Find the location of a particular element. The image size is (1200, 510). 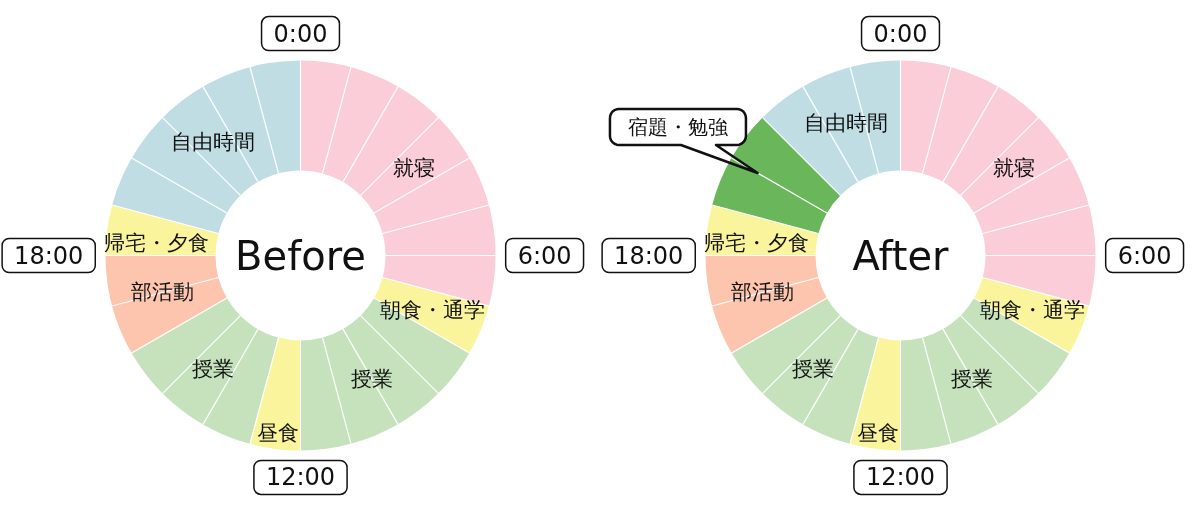

text: Before is located at coordinates (300, 255).